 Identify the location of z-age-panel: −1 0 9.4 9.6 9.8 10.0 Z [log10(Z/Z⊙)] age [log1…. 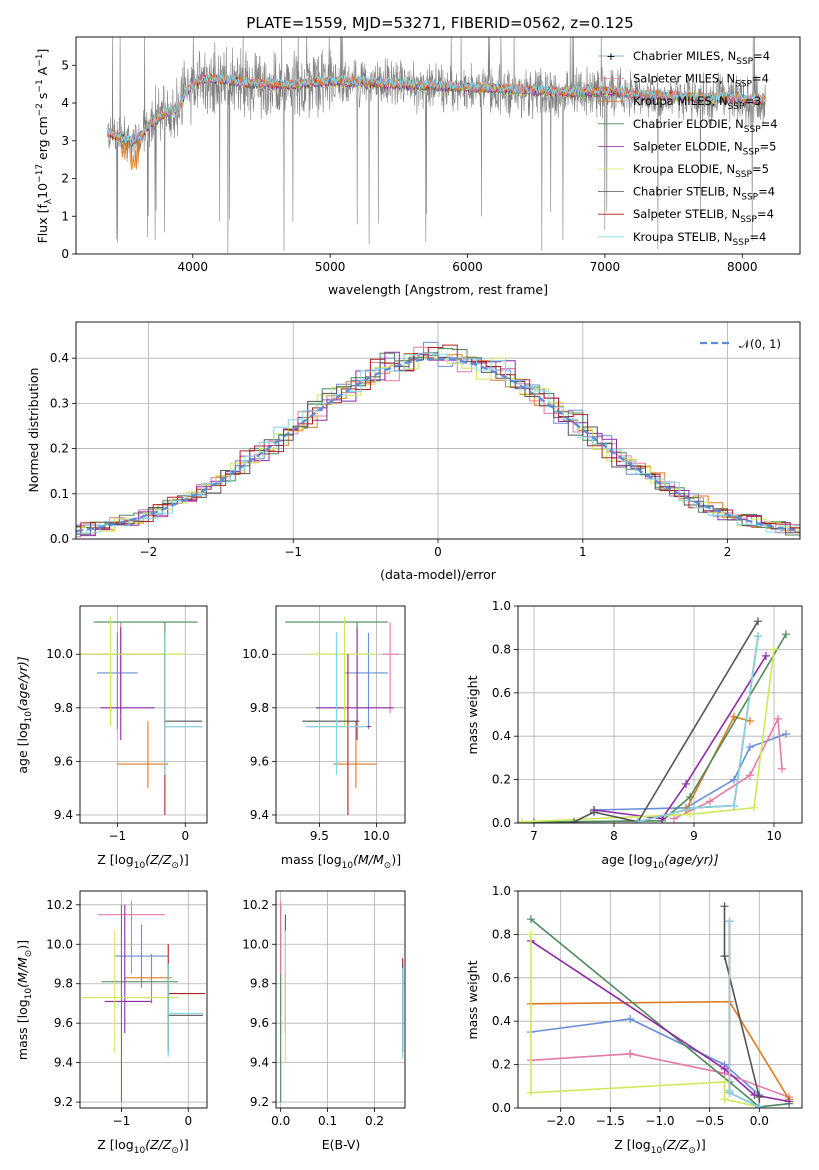
(111, 738).